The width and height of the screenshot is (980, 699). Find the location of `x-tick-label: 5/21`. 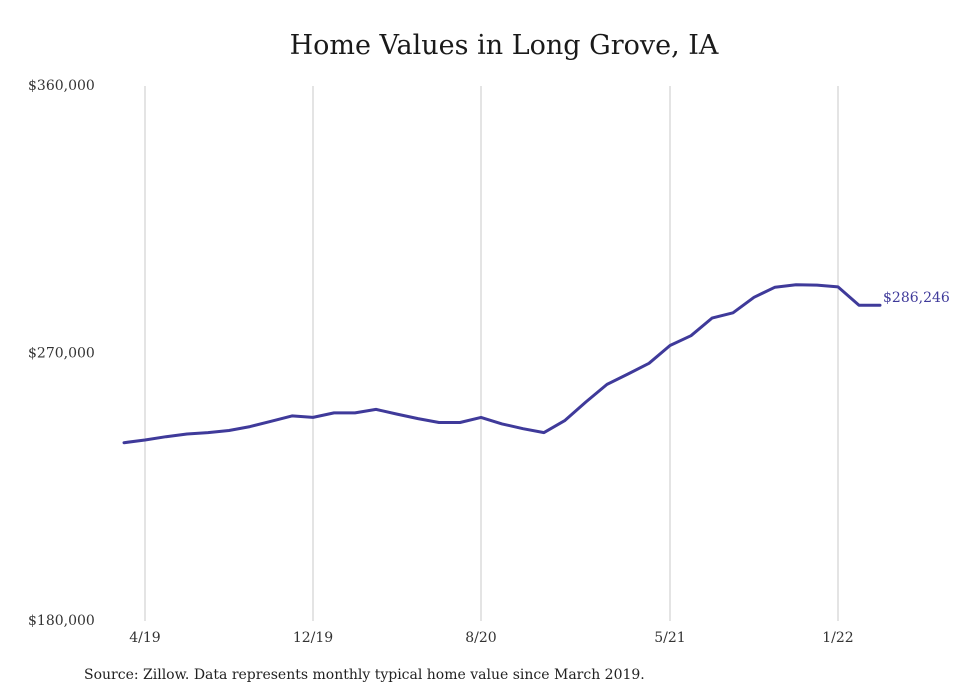

x-tick-label: 5/21 is located at coordinates (669, 638).